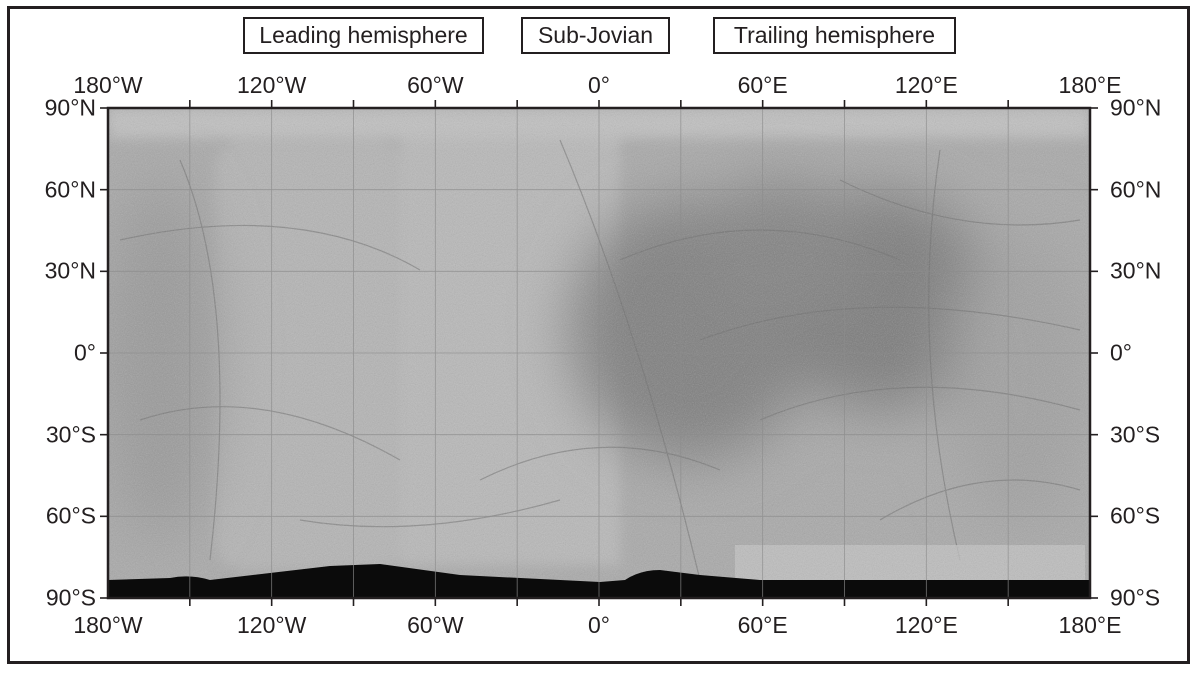 Image resolution: width=1200 pixels, height=675 pixels. Describe the element at coordinates (108, 625) in the screenshot. I see `longitude-label-bottom: 180°W` at that location.